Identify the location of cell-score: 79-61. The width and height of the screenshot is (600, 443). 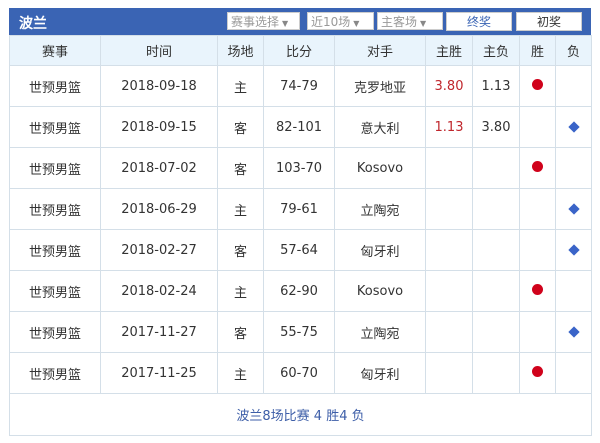
(299, 209).